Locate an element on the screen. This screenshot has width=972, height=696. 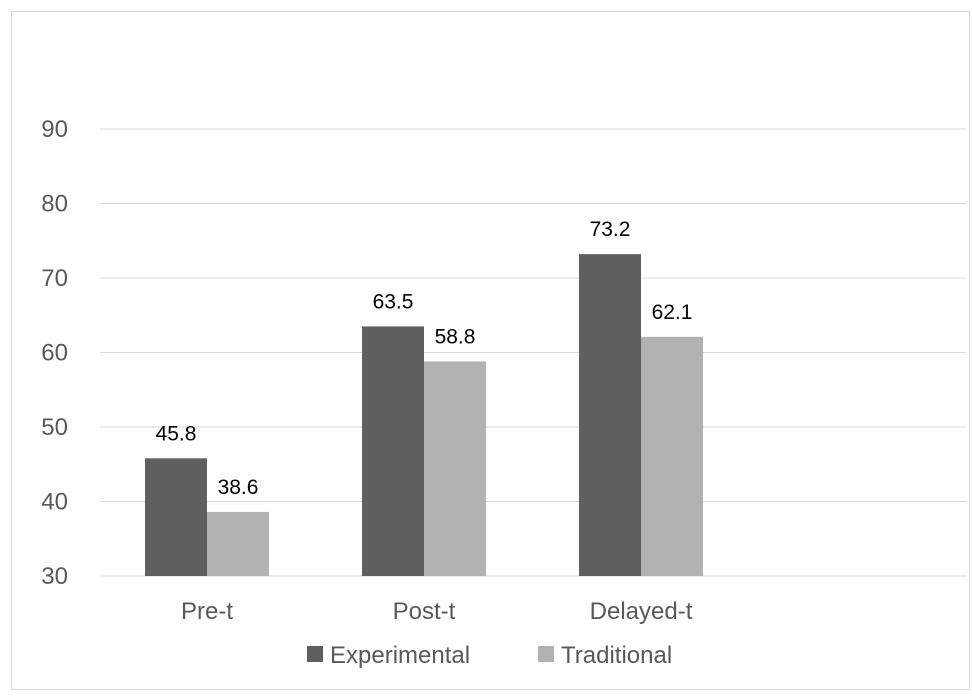
bar-experimental-delayed-t is located at coordinates (610, 415).